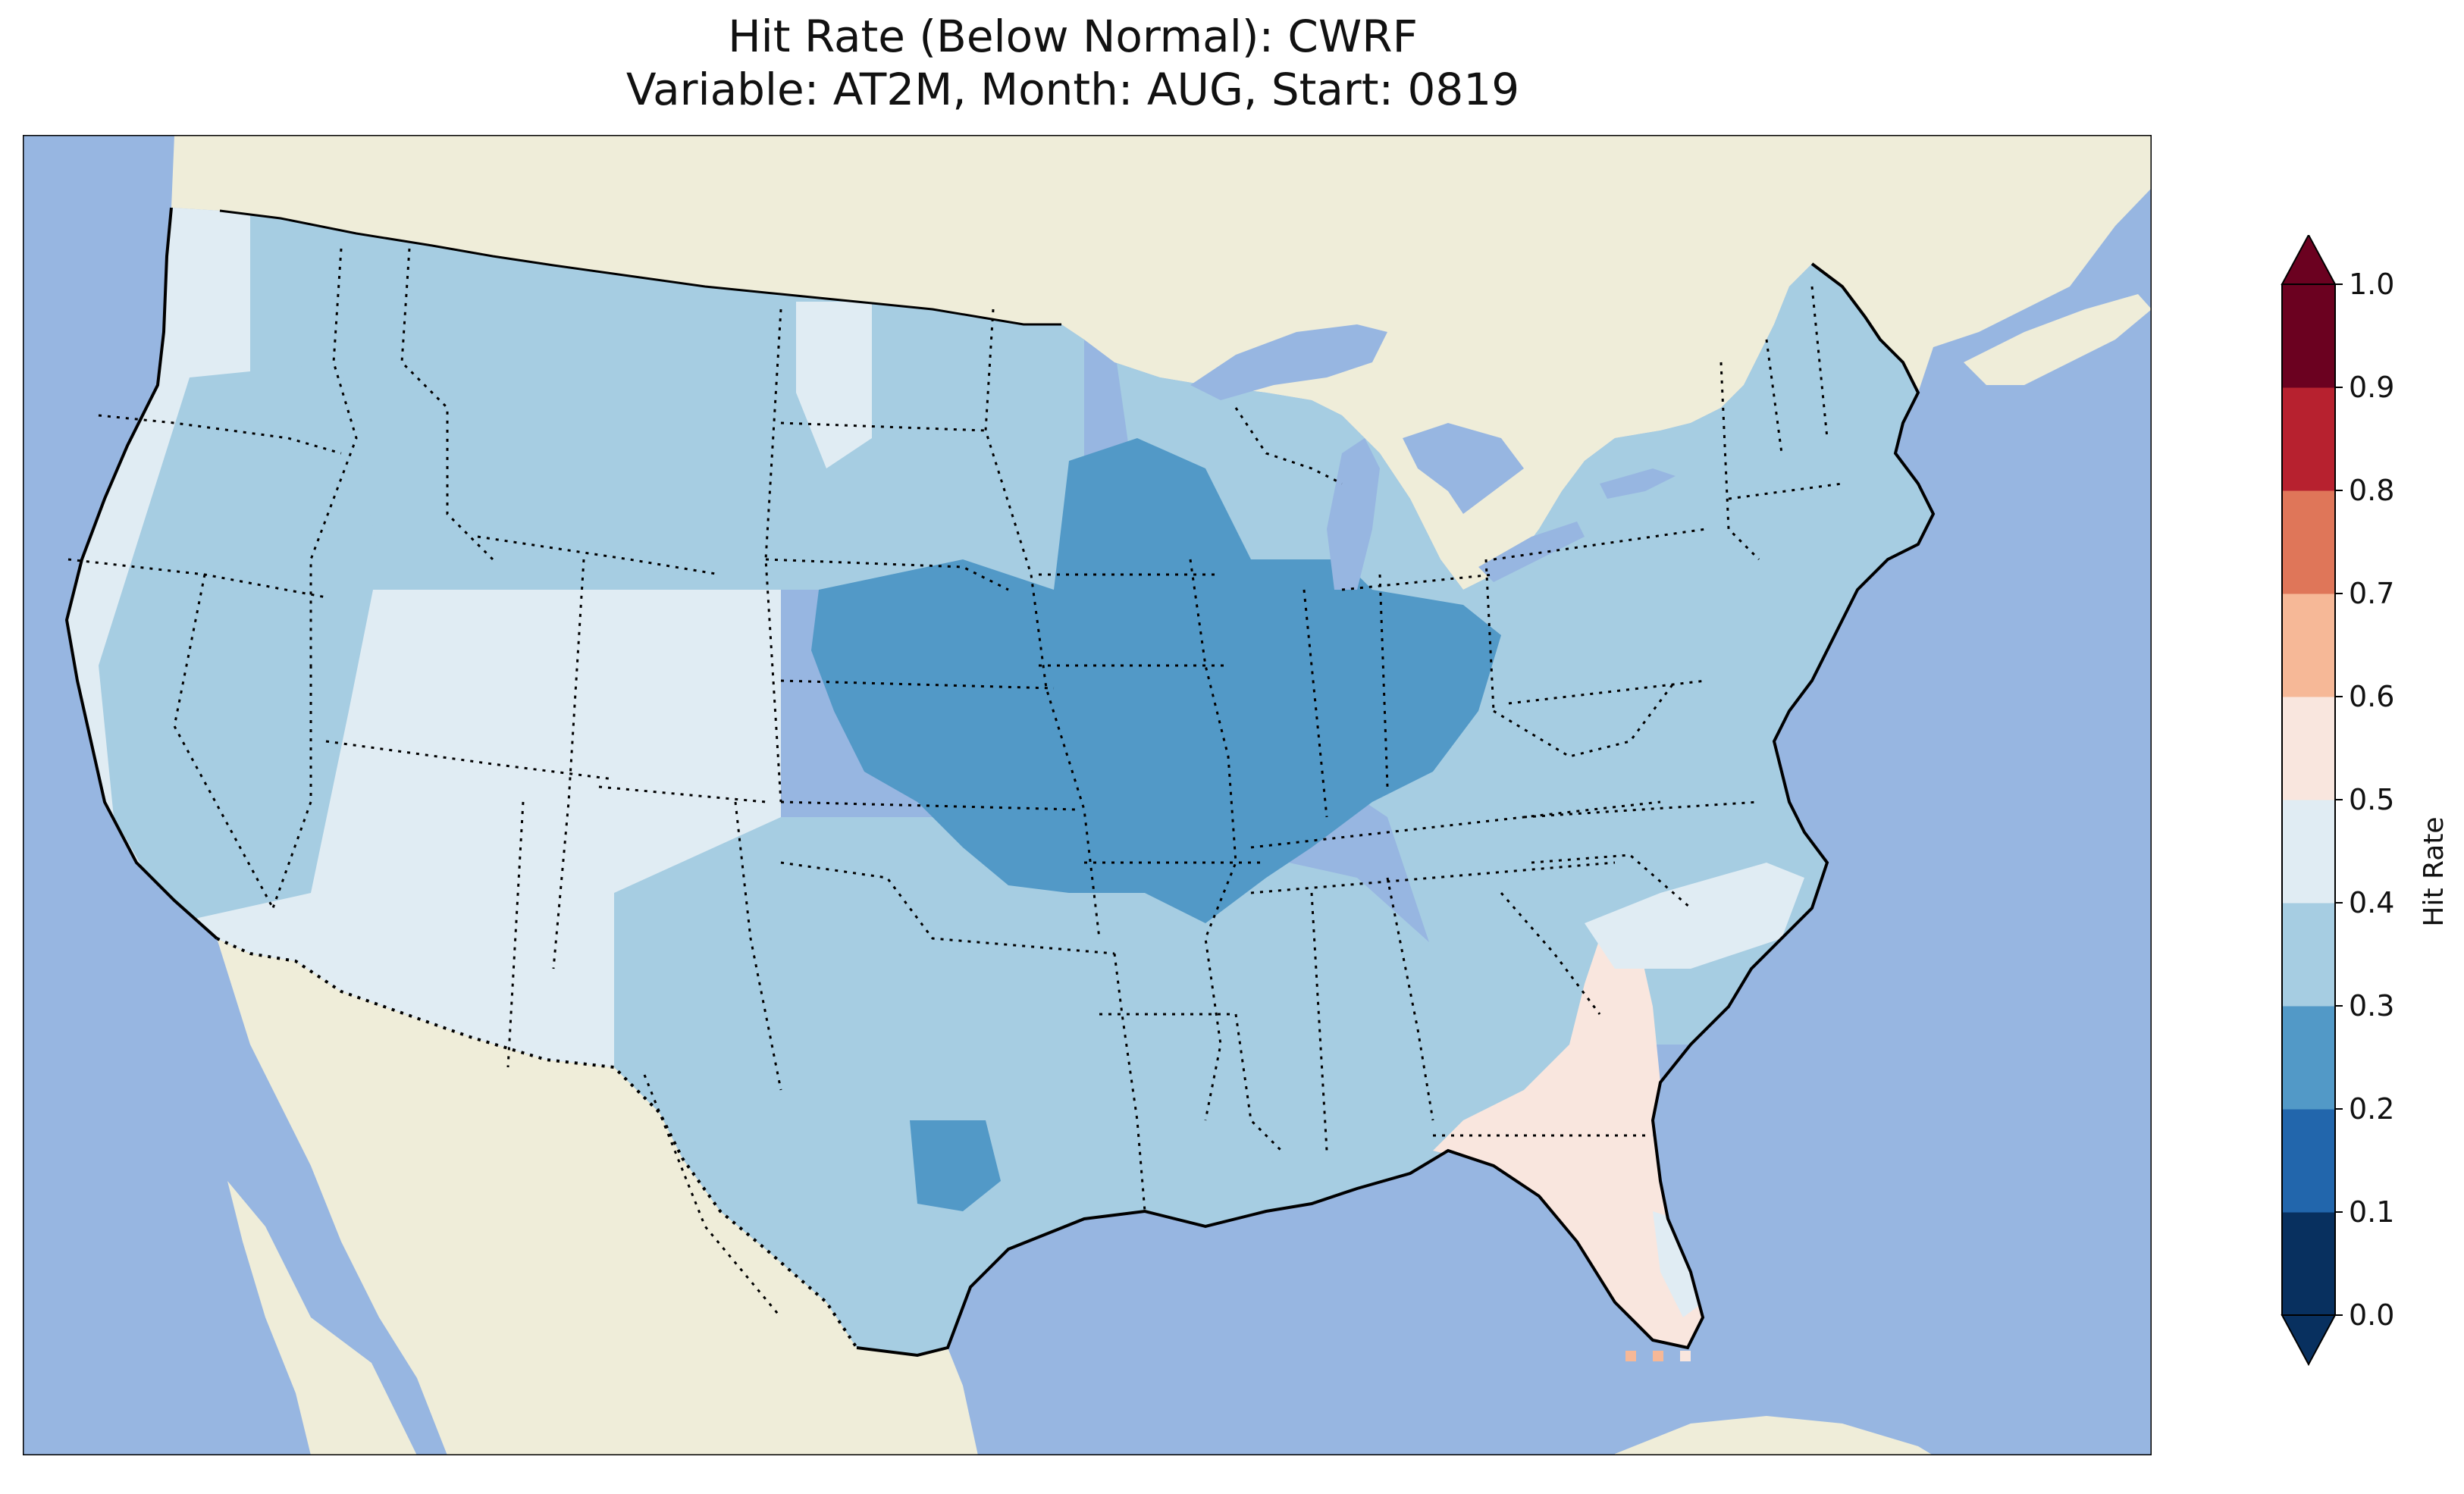 This screenshot has width=2464, height=1494. What do you see at coordinates (1642, 809) in the screenshot?
I see `va-nc-border` at bounding box center [1642, 809].